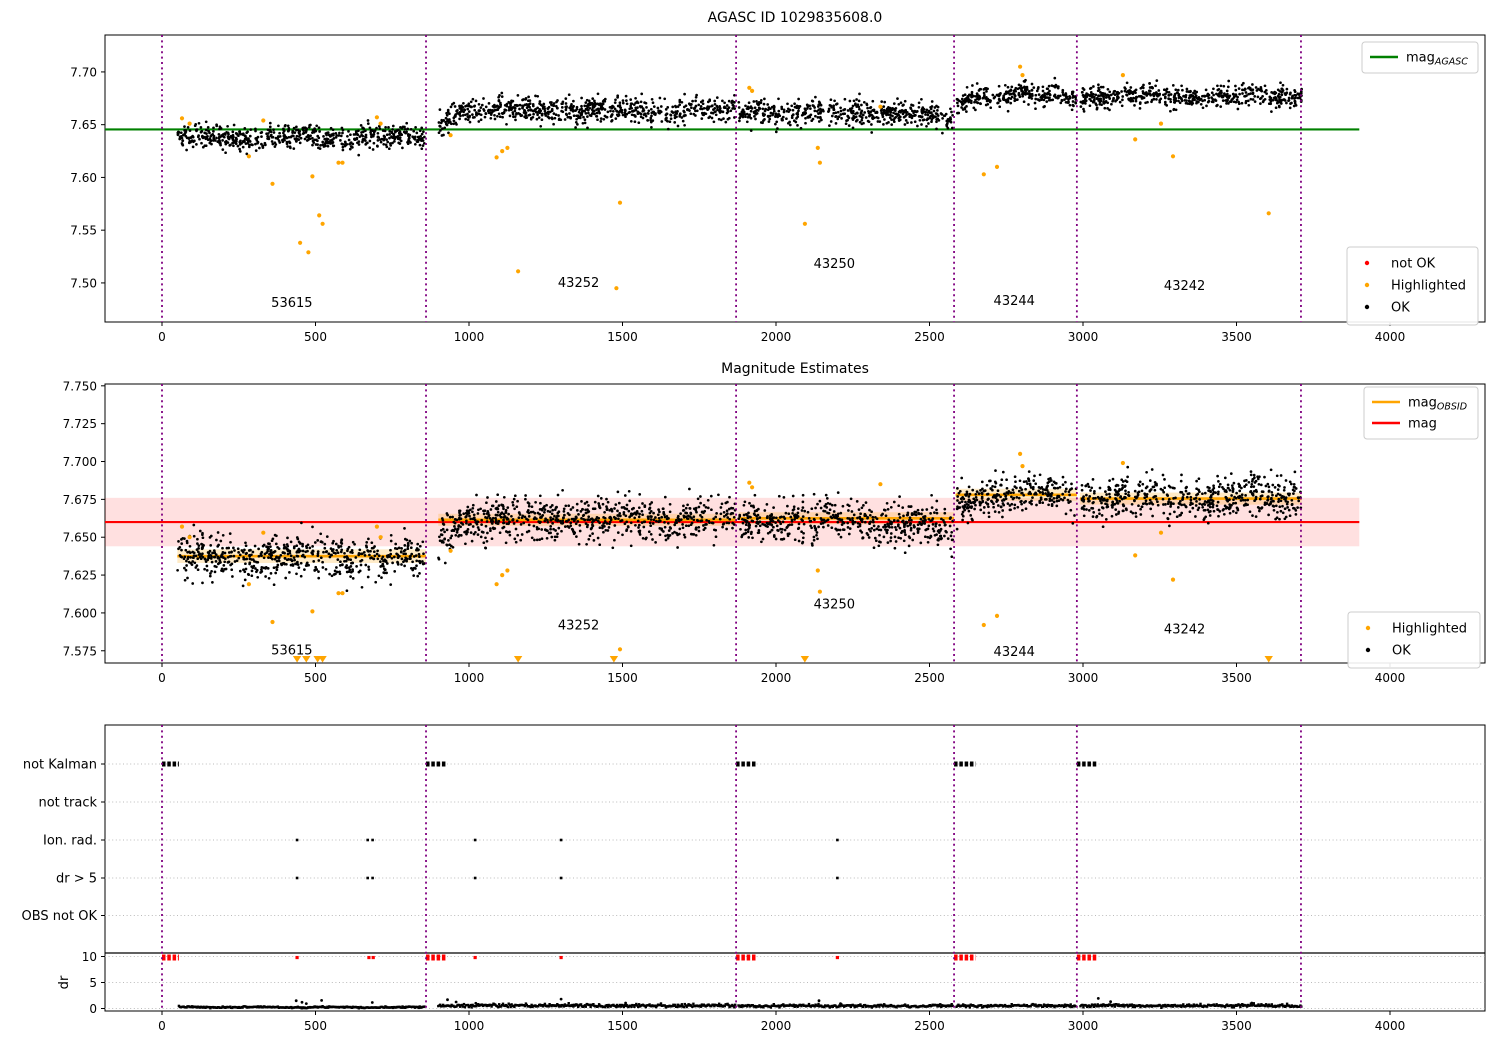  Describe the element at coordinates (929, 1026) in the screenshot. I see `x-tick-label: 2500` at that location.